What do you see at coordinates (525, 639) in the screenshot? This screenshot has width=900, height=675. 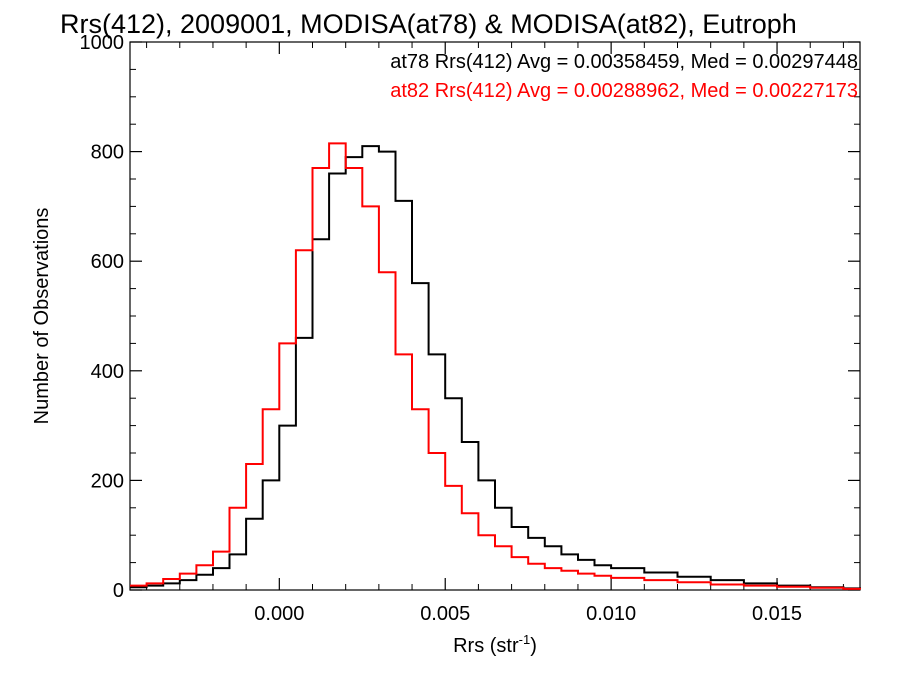 I see `x-axis-label-sup: -1` at bounding box center [525, 639].